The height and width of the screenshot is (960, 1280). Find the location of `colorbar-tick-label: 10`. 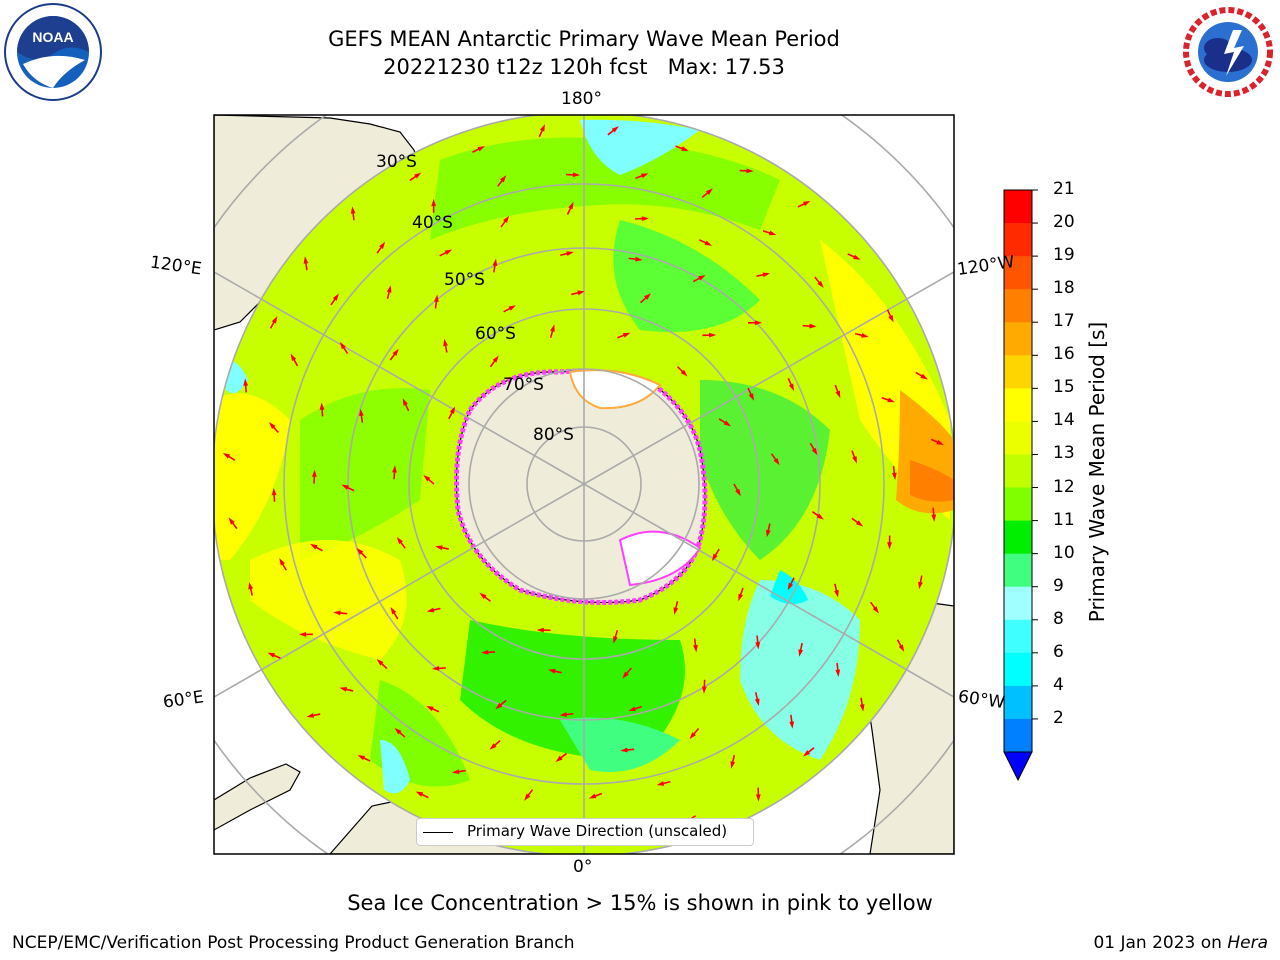

colorbar-tick-label: 10 is located at coordinates (1064, 552).